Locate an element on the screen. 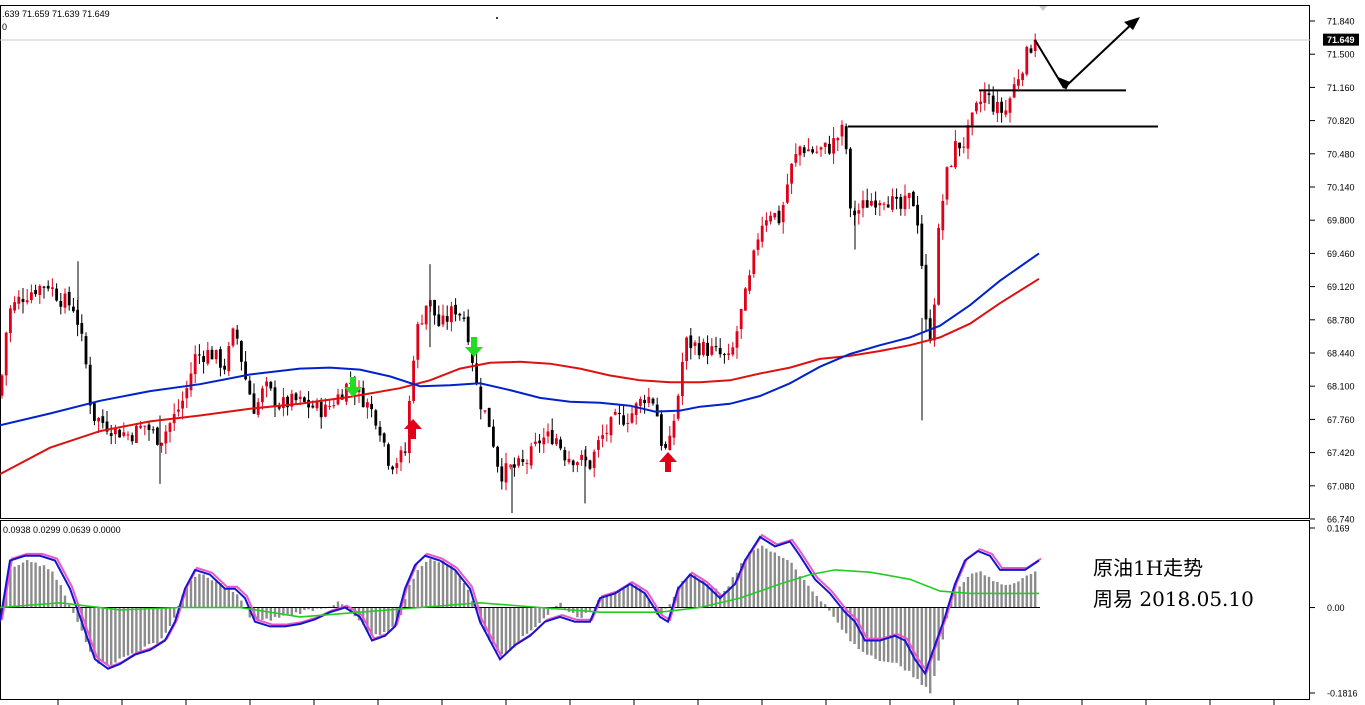  indicator-axis-label: 0.169 is located at coordinates (1338, 529).